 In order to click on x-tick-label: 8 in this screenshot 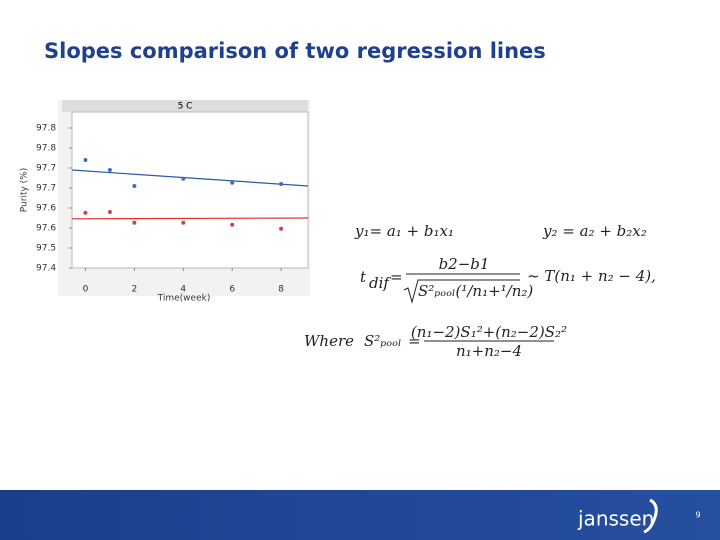, I will do `click(281, 290)`.